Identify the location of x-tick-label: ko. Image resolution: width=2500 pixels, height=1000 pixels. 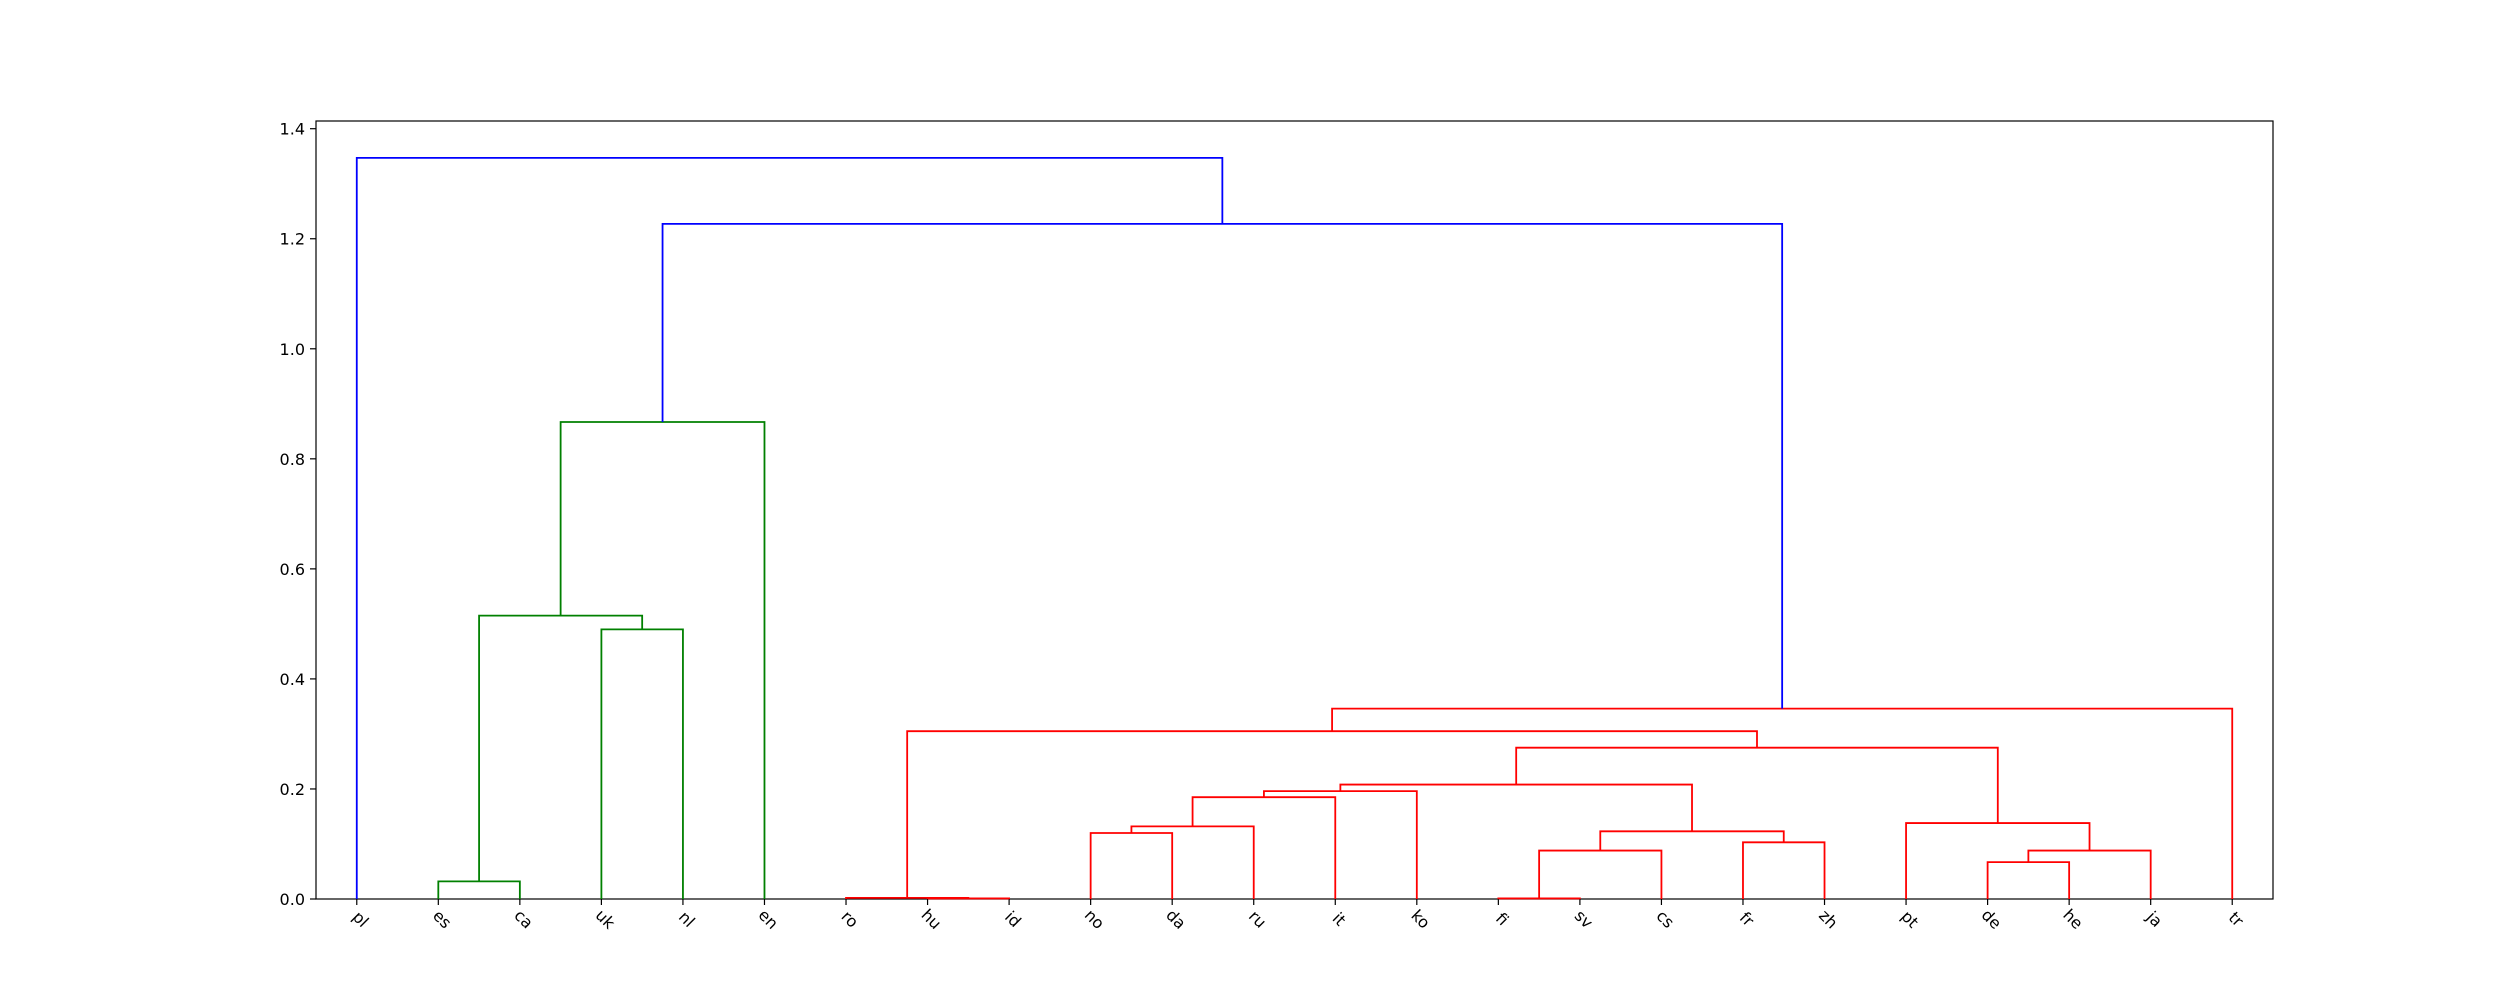
(1420, 919).